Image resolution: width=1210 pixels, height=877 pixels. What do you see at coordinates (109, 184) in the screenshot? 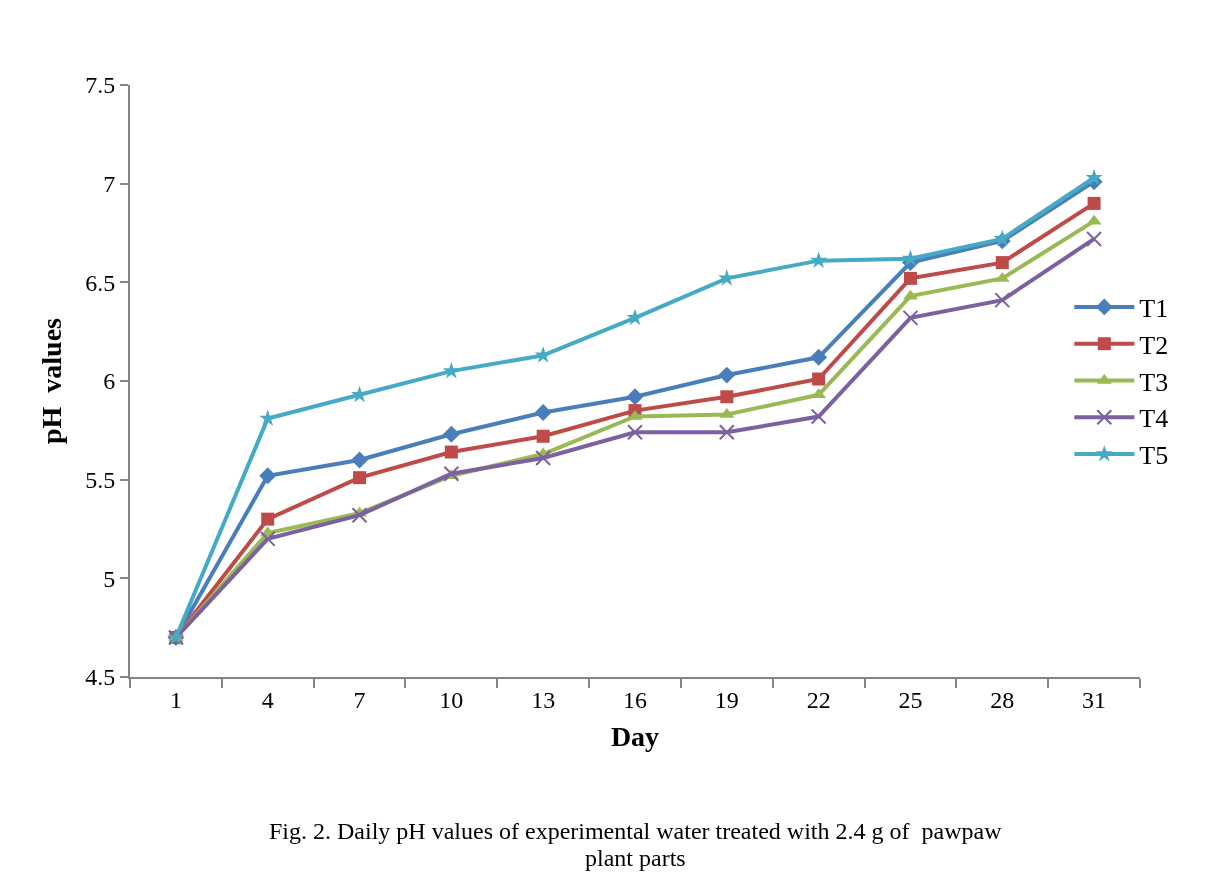
I see `y-tick-label: 7` at bounding box center [109, 184].